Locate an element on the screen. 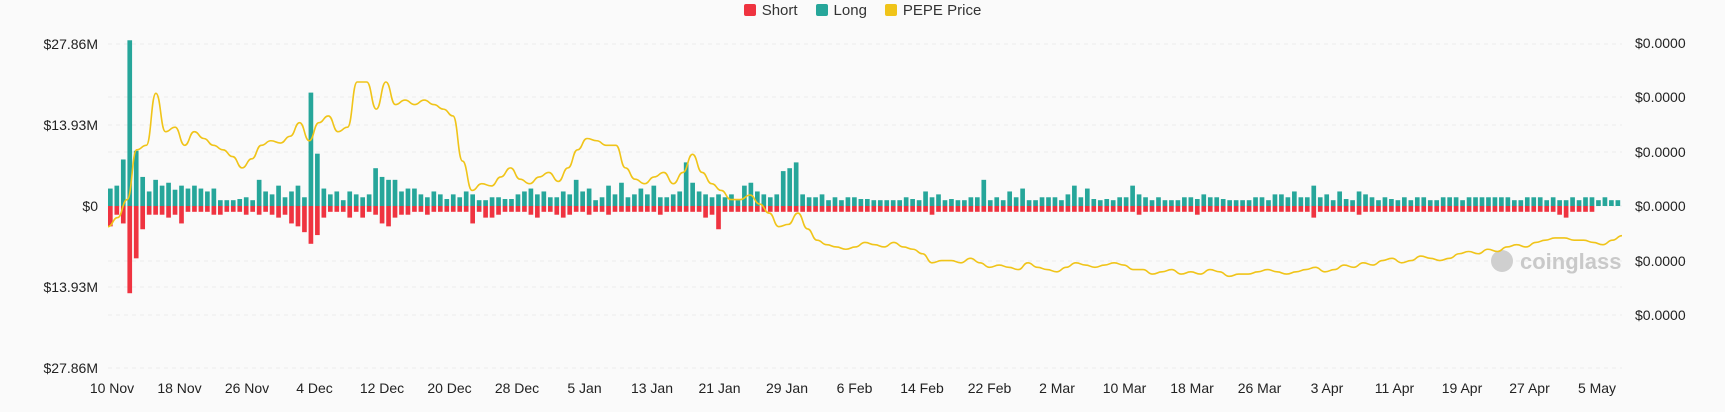 This screenshot has width=1725, height=412. y-right-tick-label: $0.0000 is located at coordinates (1660, 261).